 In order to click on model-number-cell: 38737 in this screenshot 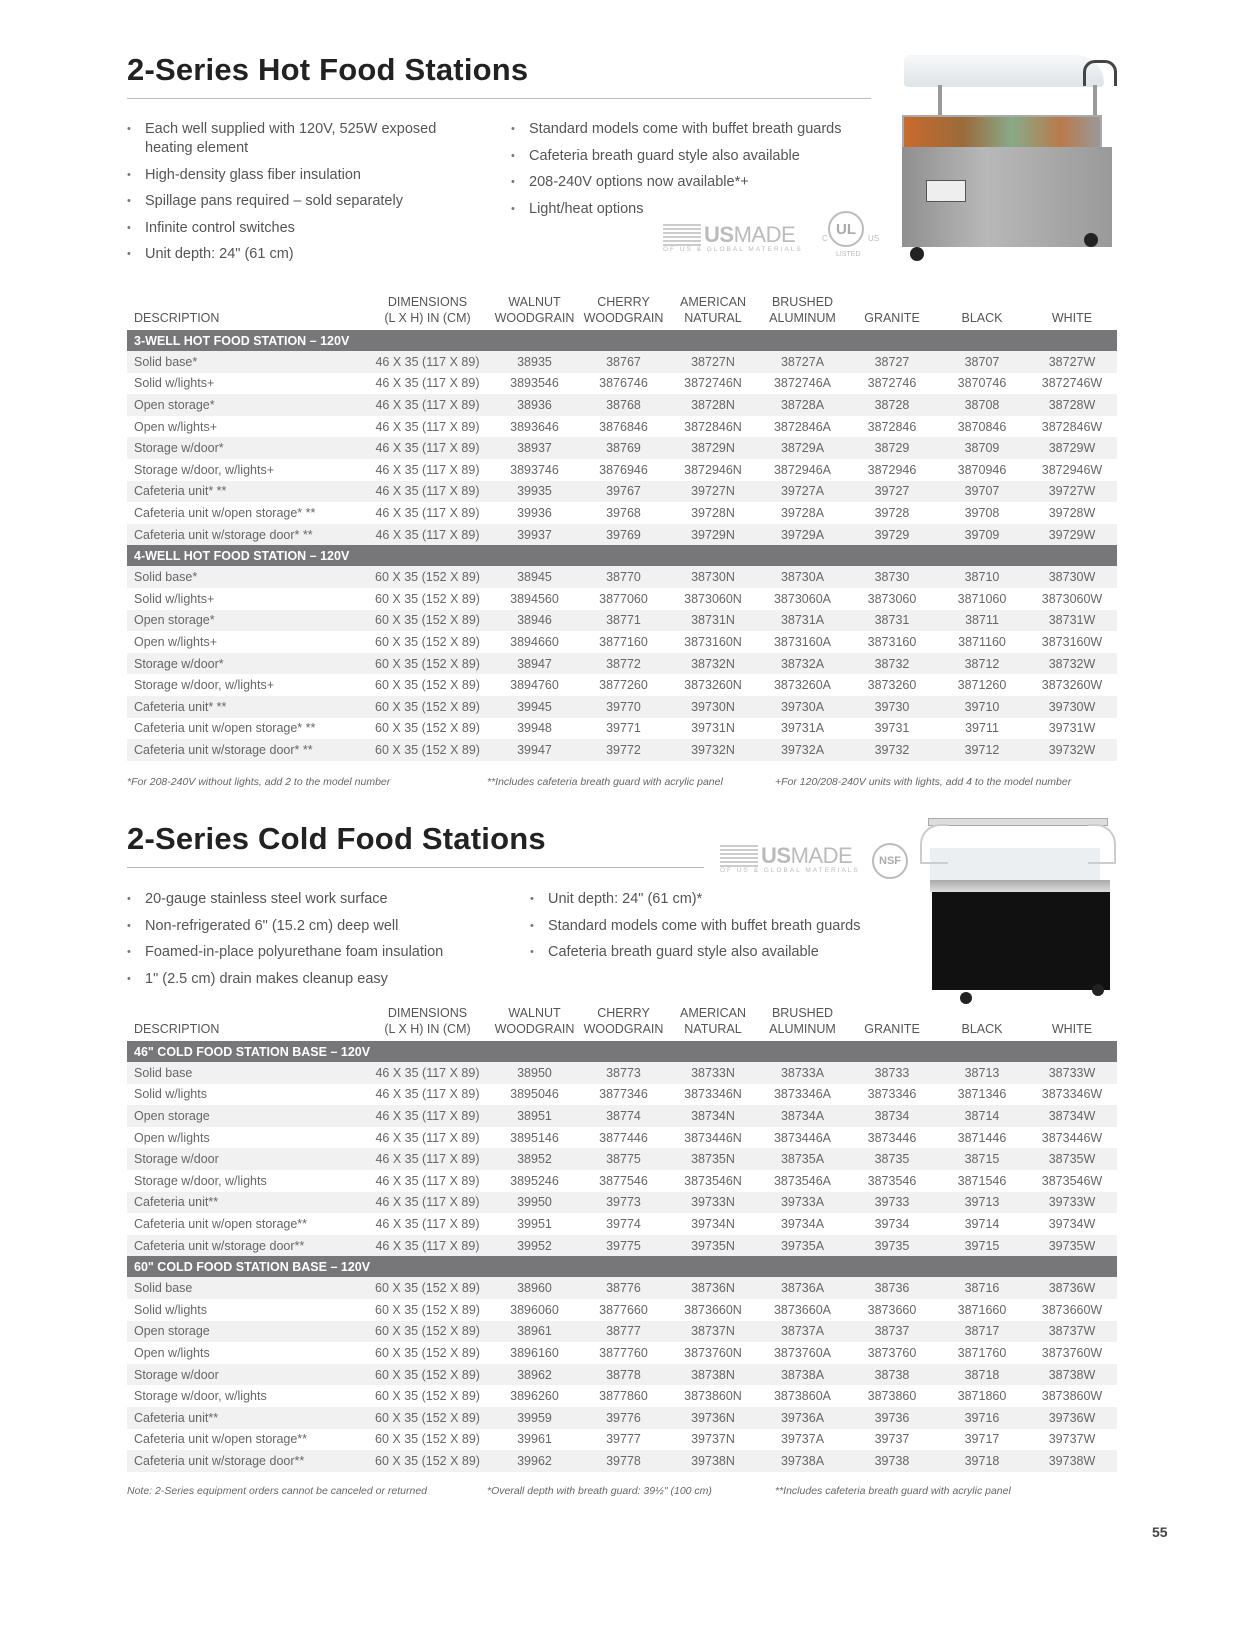, I will do `click(892, 1331)`.